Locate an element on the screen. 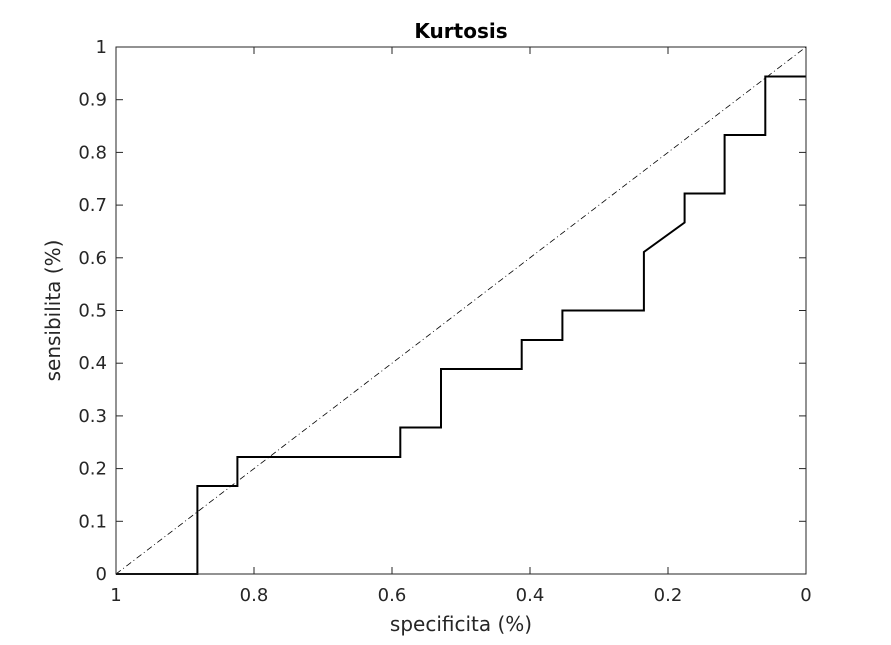  y-tick-label: 1 is located at coordinates (101, 47).